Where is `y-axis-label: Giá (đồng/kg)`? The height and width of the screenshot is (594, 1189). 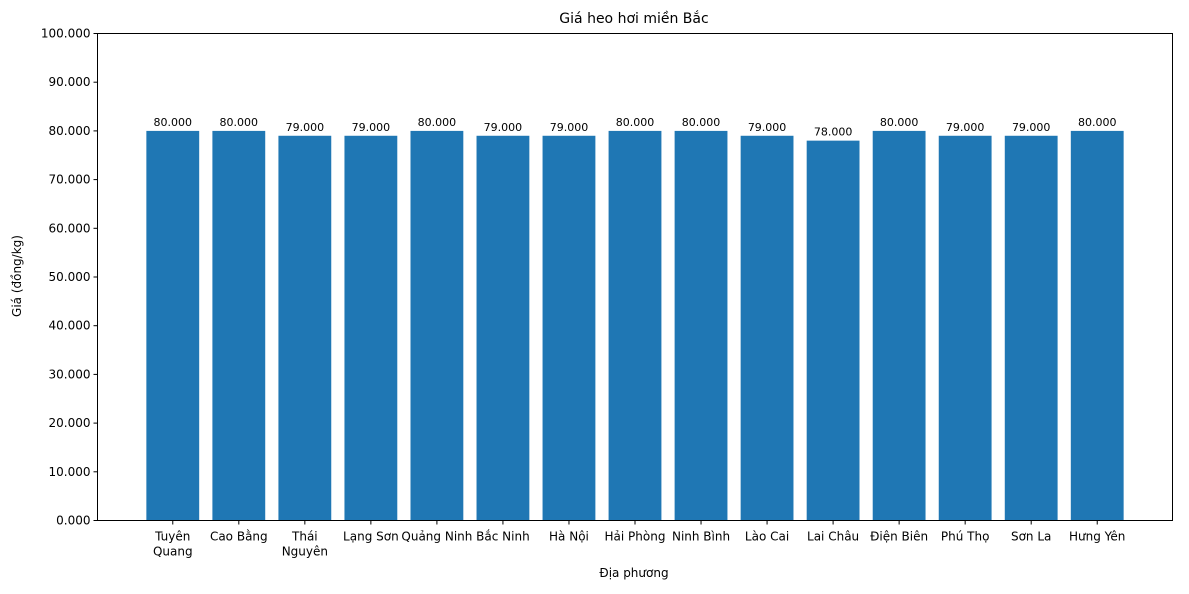 y-axis-label: Giá (đồng/kg) is located at coordinates (17, 276).